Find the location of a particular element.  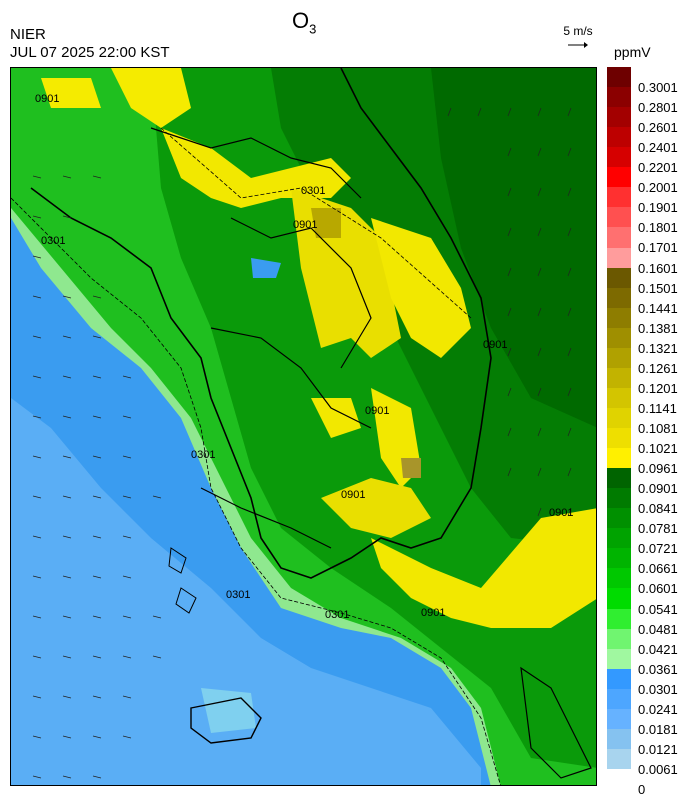

colorbar-tick-label: 0.1901 is located at coordinates (658, 208).